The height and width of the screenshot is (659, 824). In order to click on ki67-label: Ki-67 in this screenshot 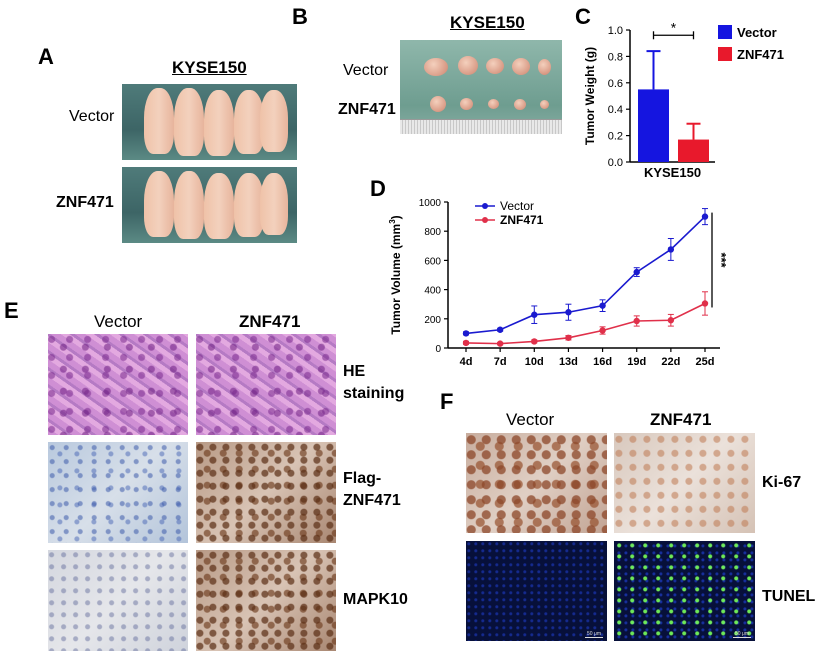, I will do `click(782, 482)`.